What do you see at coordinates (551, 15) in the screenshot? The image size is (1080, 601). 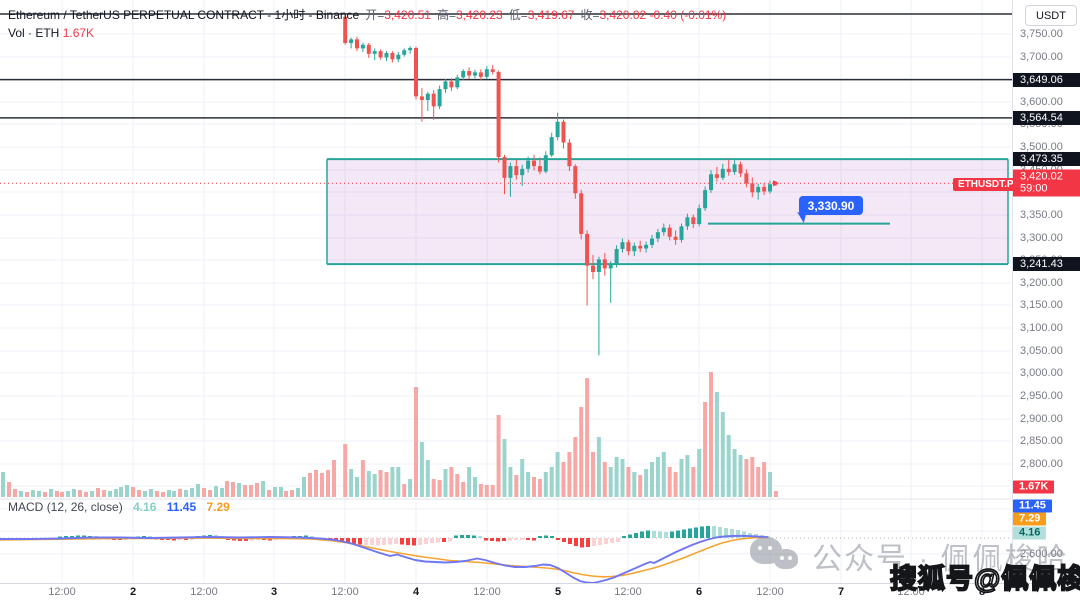 I see `low-value: 3,419.67` at bounding box center [551, 15].